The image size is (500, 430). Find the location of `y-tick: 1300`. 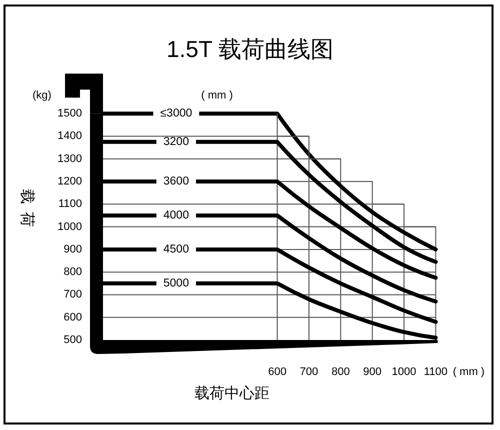

y-tick: 1300 is located at coordinates (70, 158).